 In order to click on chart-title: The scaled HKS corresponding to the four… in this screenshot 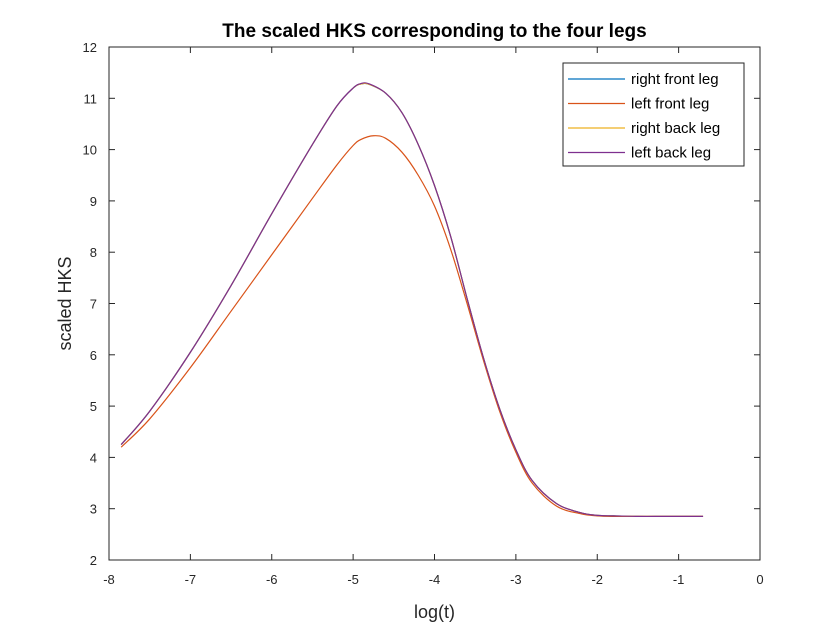, I will do `click(434, 31)`.